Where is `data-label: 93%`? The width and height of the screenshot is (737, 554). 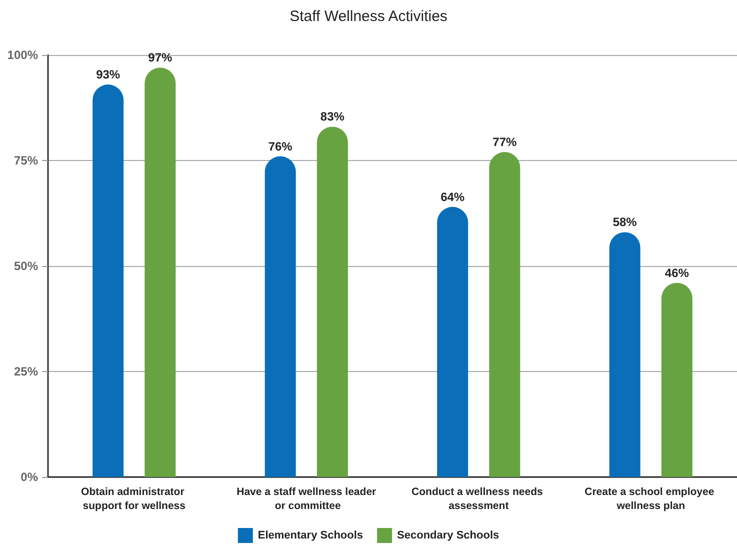
data-label: 93% is located at coordinates (108, 75).